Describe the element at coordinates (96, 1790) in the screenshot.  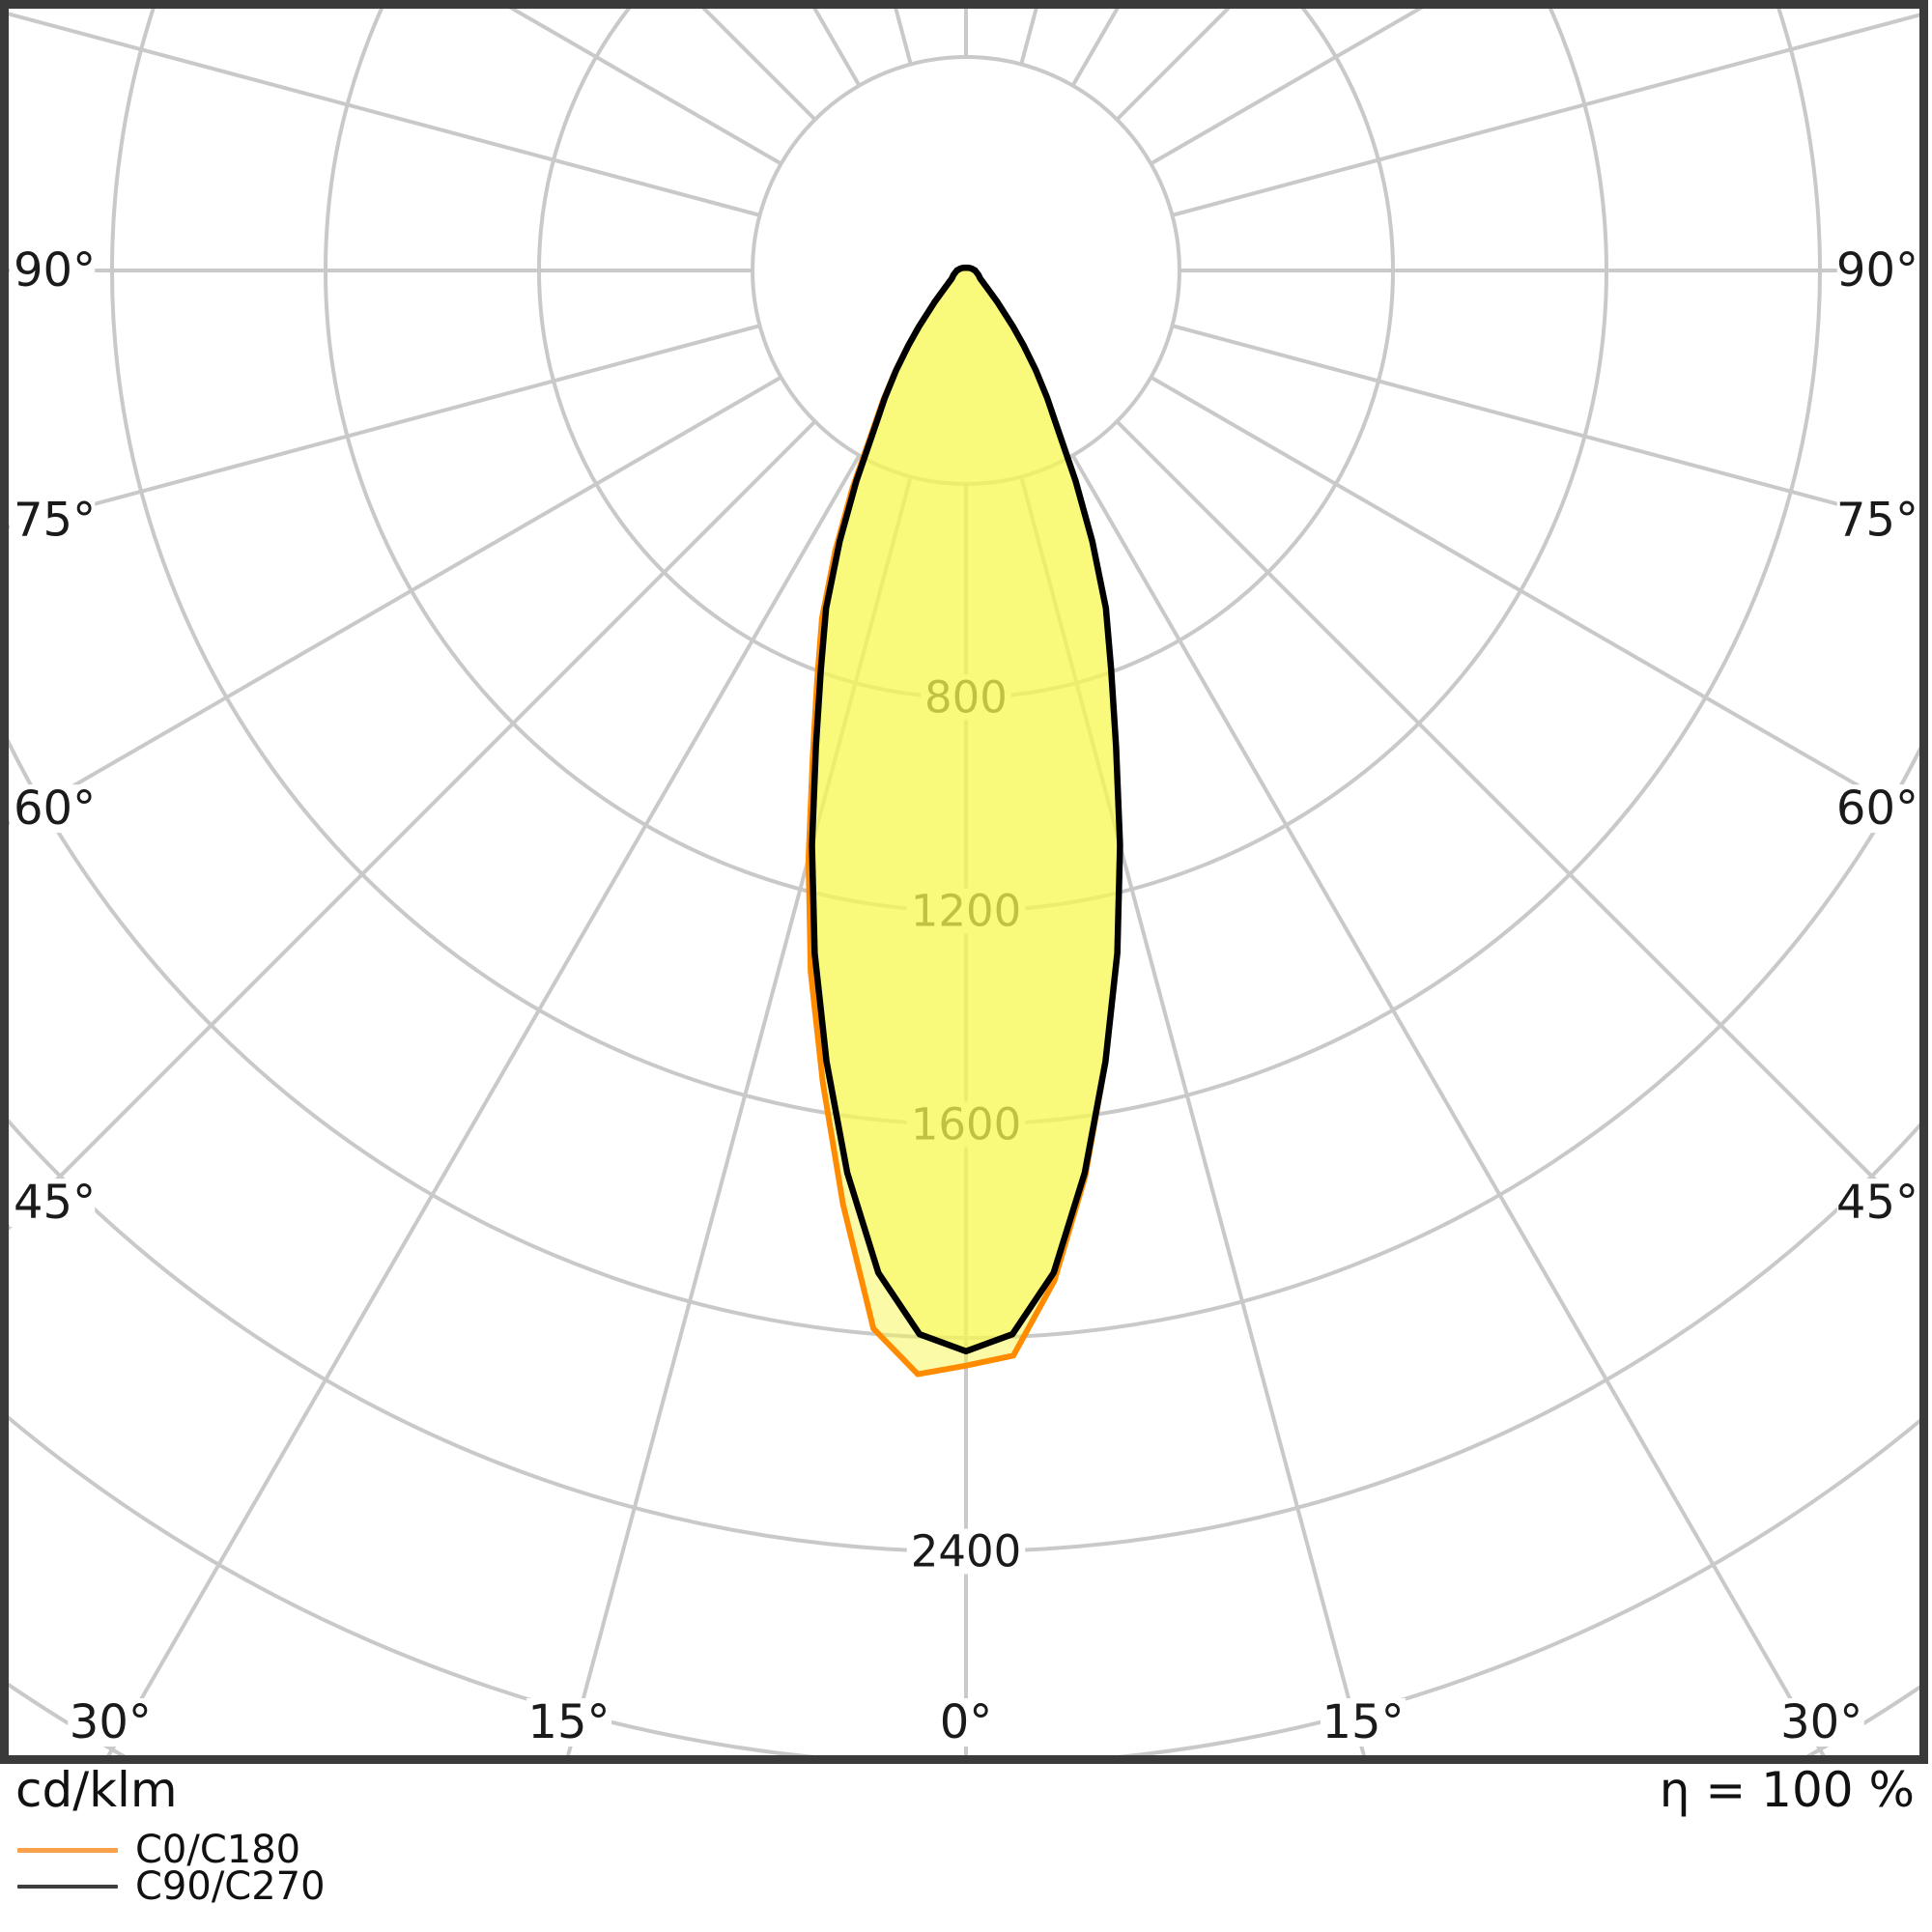
I see `units-label: cd/klm` at that location.